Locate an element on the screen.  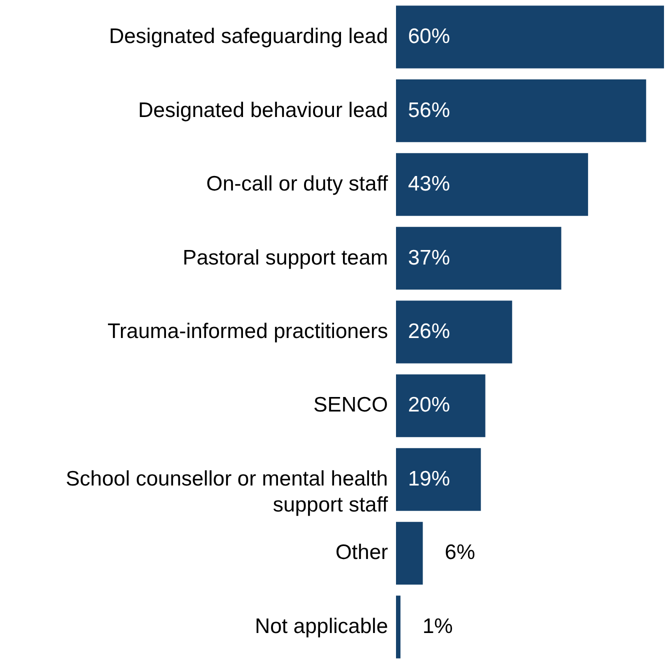
y-tick-label: Designated behaviour lead is located at coordinates (263, 110).